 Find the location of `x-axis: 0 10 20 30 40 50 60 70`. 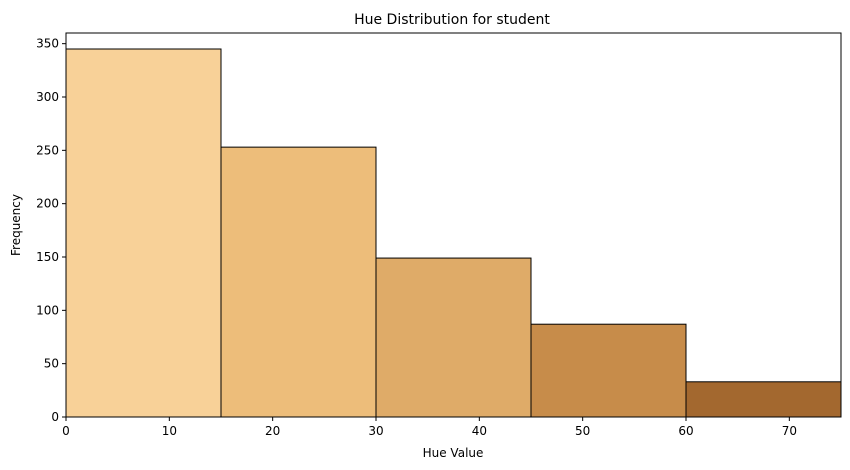

x-axis: 0 10 20 30 40 50 60 70 is located at coordinates (429, 427).